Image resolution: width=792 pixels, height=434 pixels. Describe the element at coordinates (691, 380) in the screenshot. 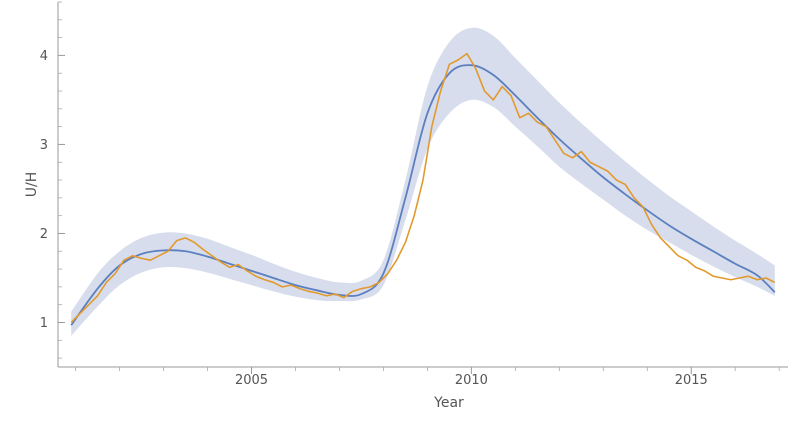

I see `x-tick-label: 2015` at that location.